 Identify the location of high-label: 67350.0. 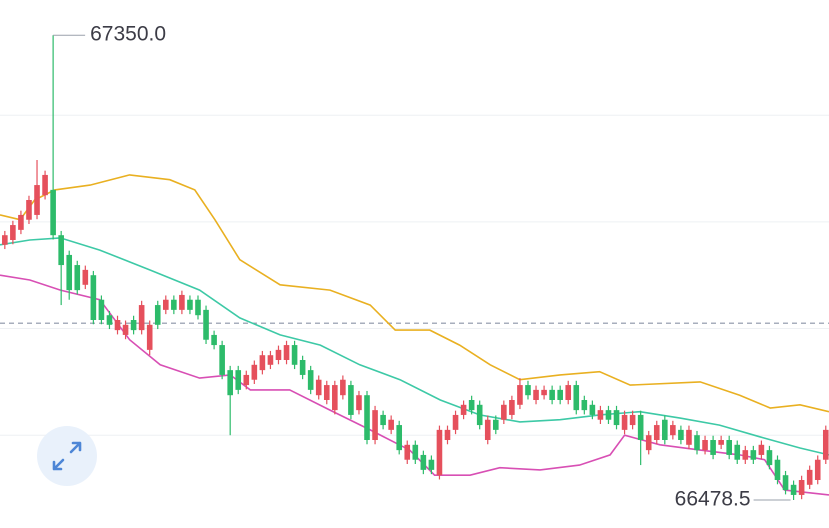
(128, 34).